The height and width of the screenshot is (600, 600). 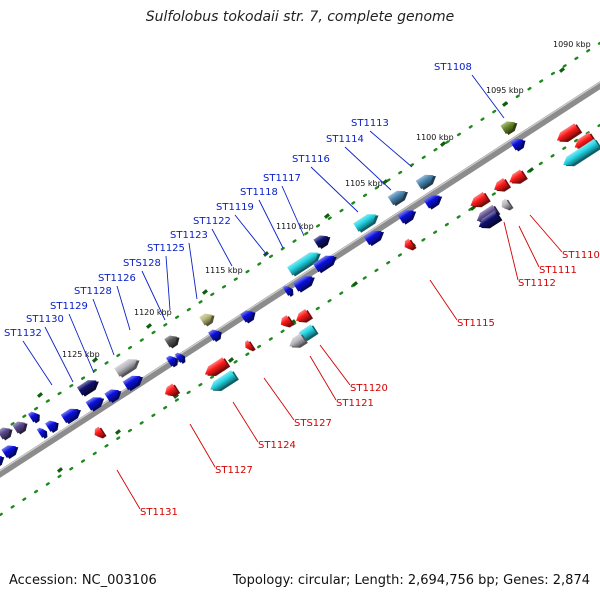 I want to click on gene-label-st1117: ST1117, so click(x=282, y=178).